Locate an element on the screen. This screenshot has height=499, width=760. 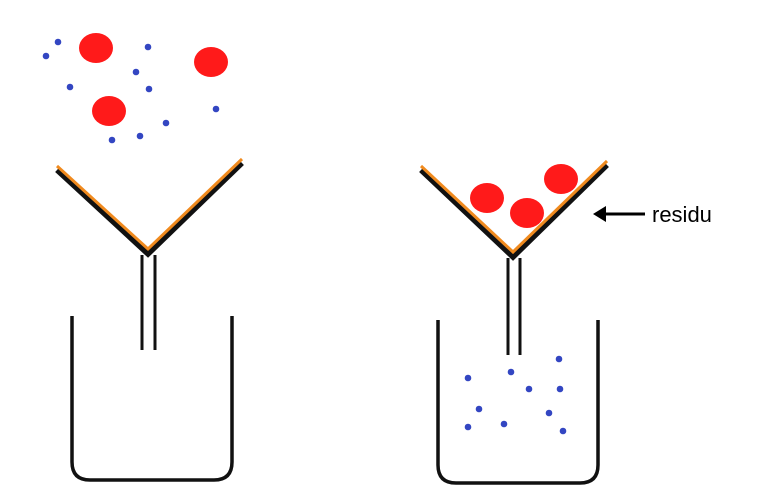
residue-particles is located at coordinates (524, 196).